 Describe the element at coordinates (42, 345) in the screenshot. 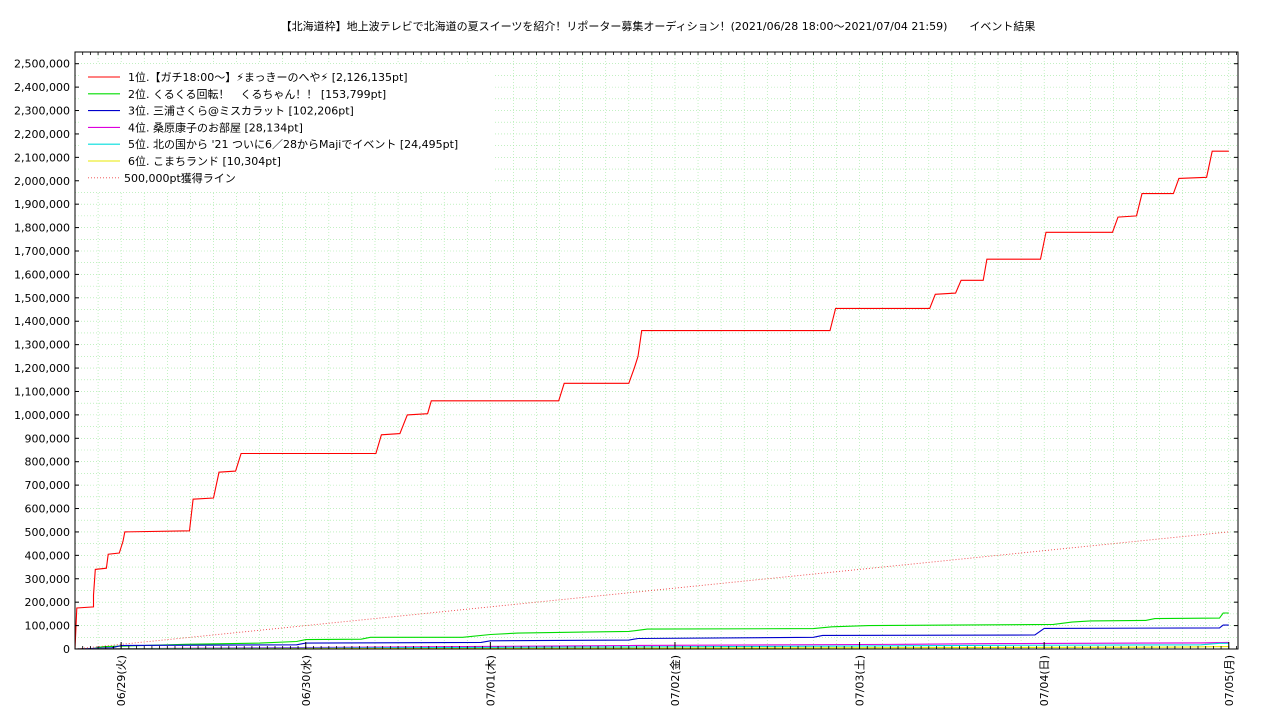

I see `y-tick-label: 1,300,000` at that location.